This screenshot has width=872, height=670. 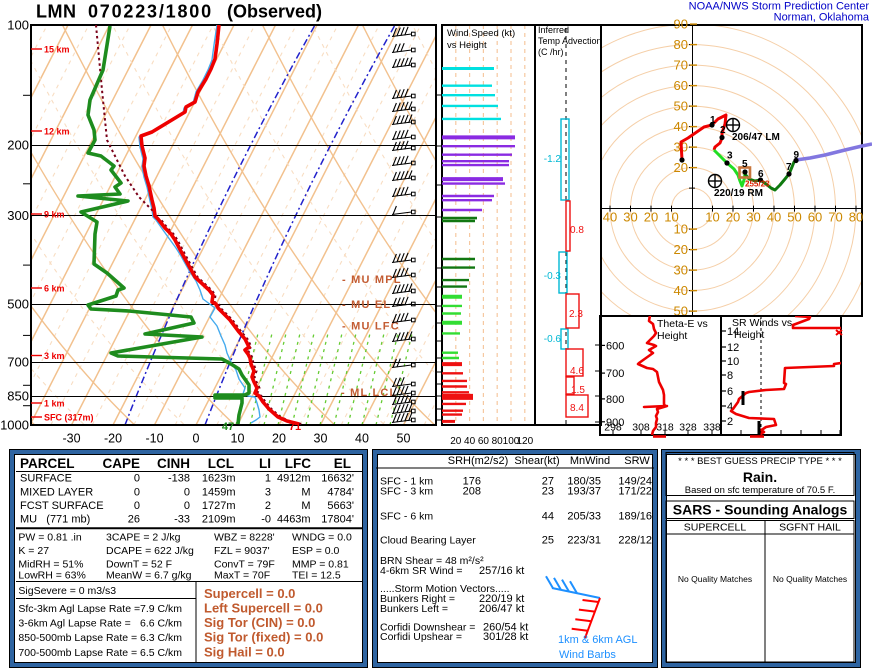 I want to click on svg-text: Height, so click(x=672, y=336).